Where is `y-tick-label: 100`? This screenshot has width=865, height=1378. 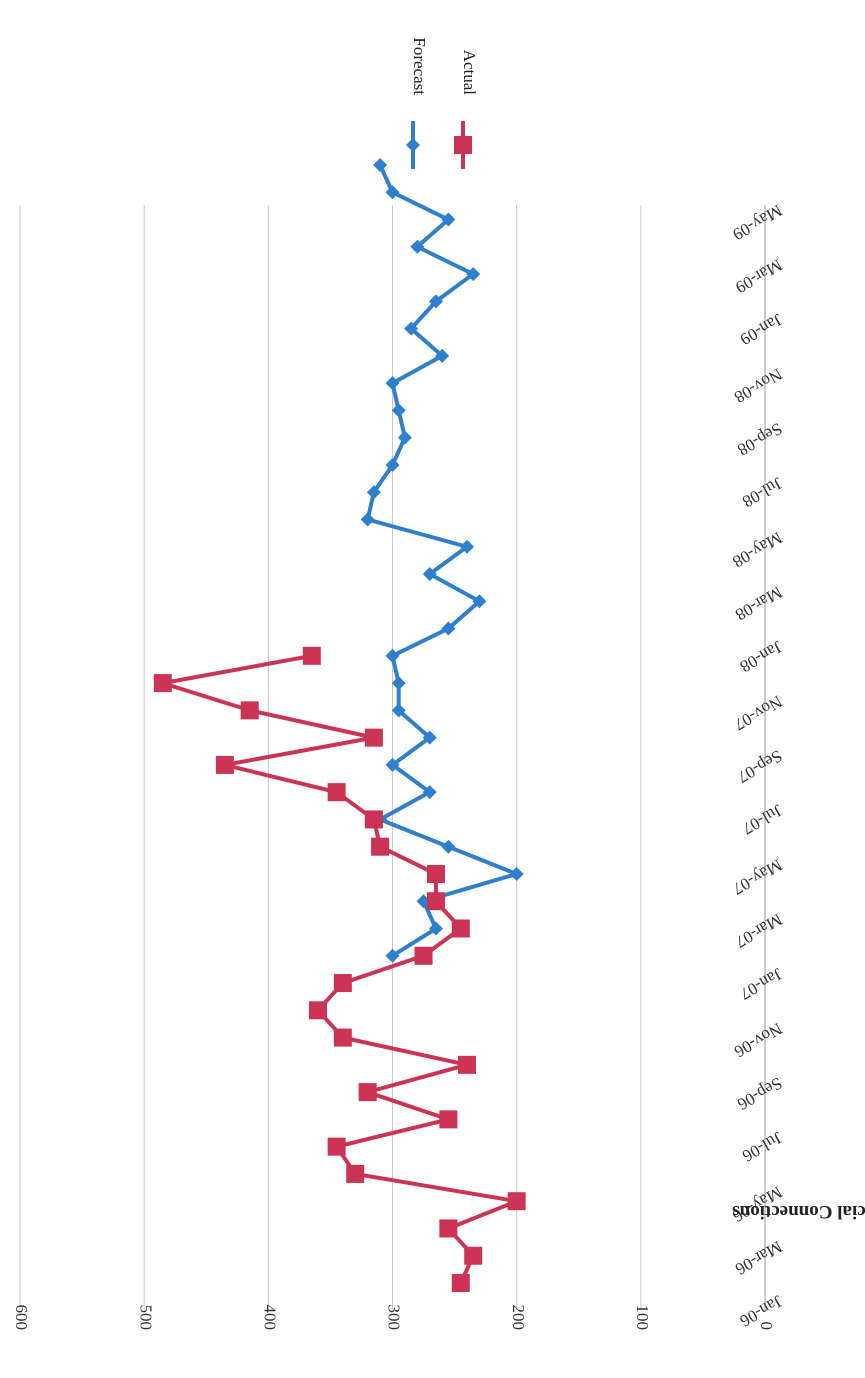
y-tick-label: 100 is located at coordinates (642, 1318).